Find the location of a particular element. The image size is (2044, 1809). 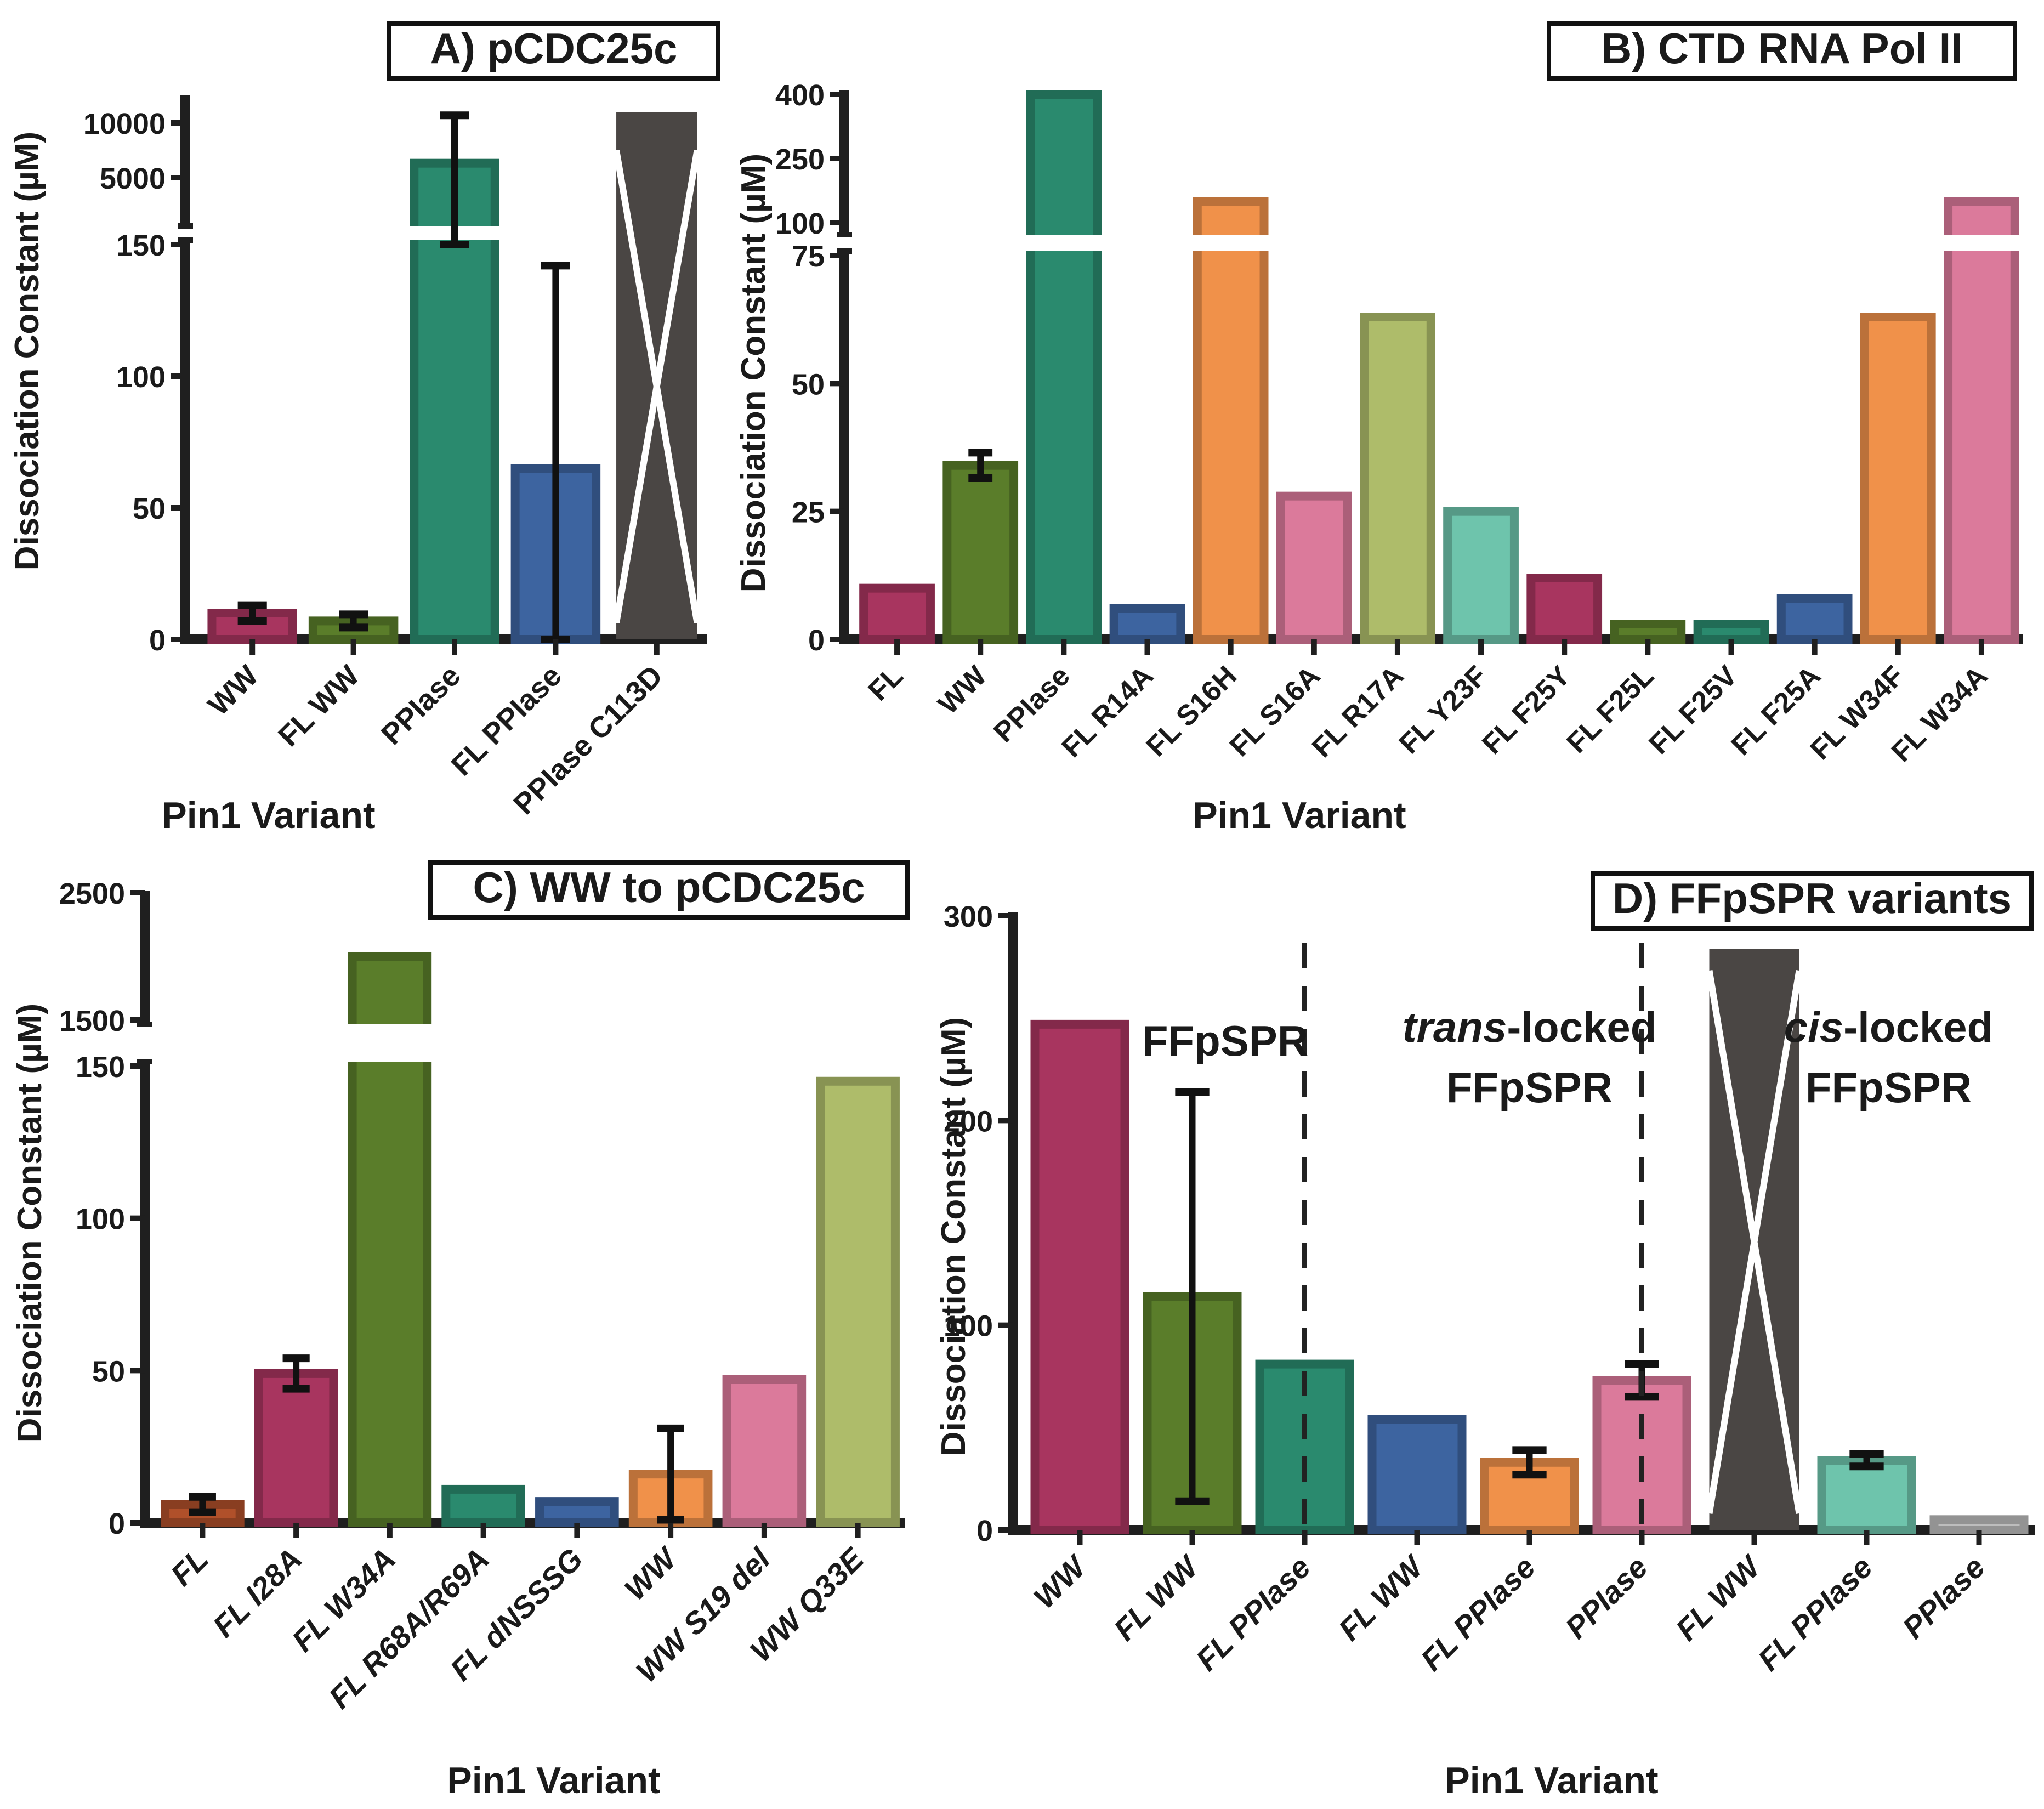

x-tick-label: FL R14A is located at coordinates (1107, 711).